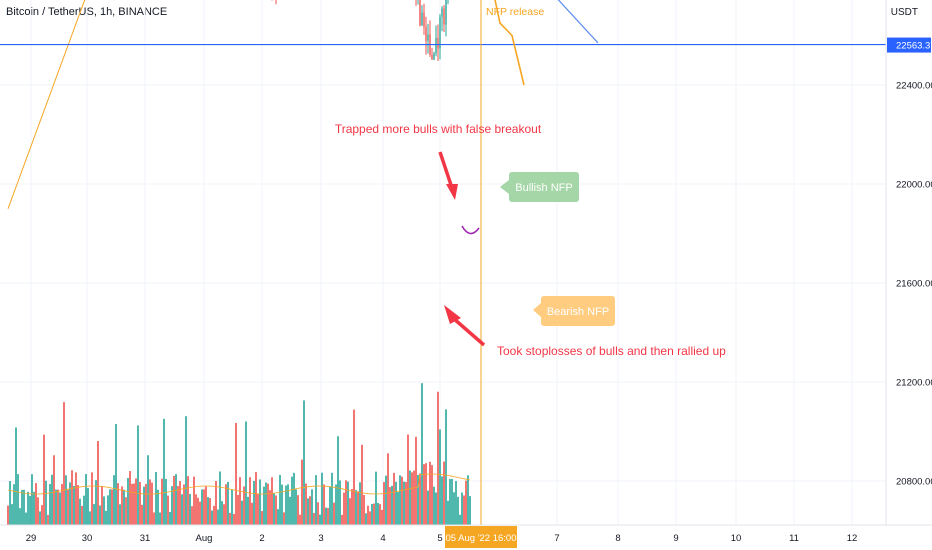 This screenshot has width=932, height=550. What do you see at coordinates (537, 310) in the screenshot?
I see `bearish-callout-pointer` at bounding box center [537, 310].